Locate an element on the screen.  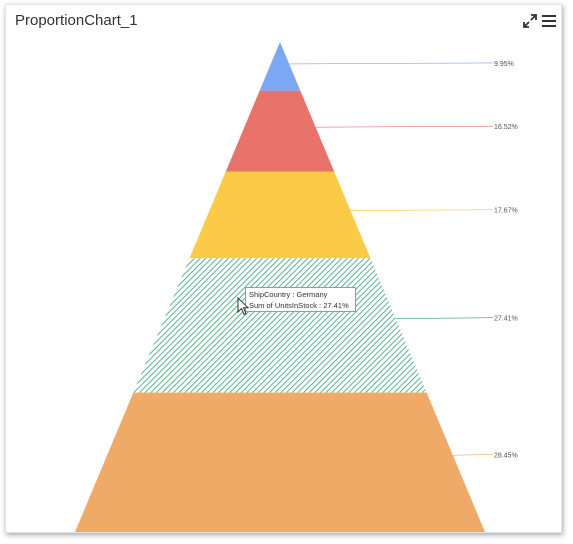
expand-arrows-icon is located at coordinates (530, 21).